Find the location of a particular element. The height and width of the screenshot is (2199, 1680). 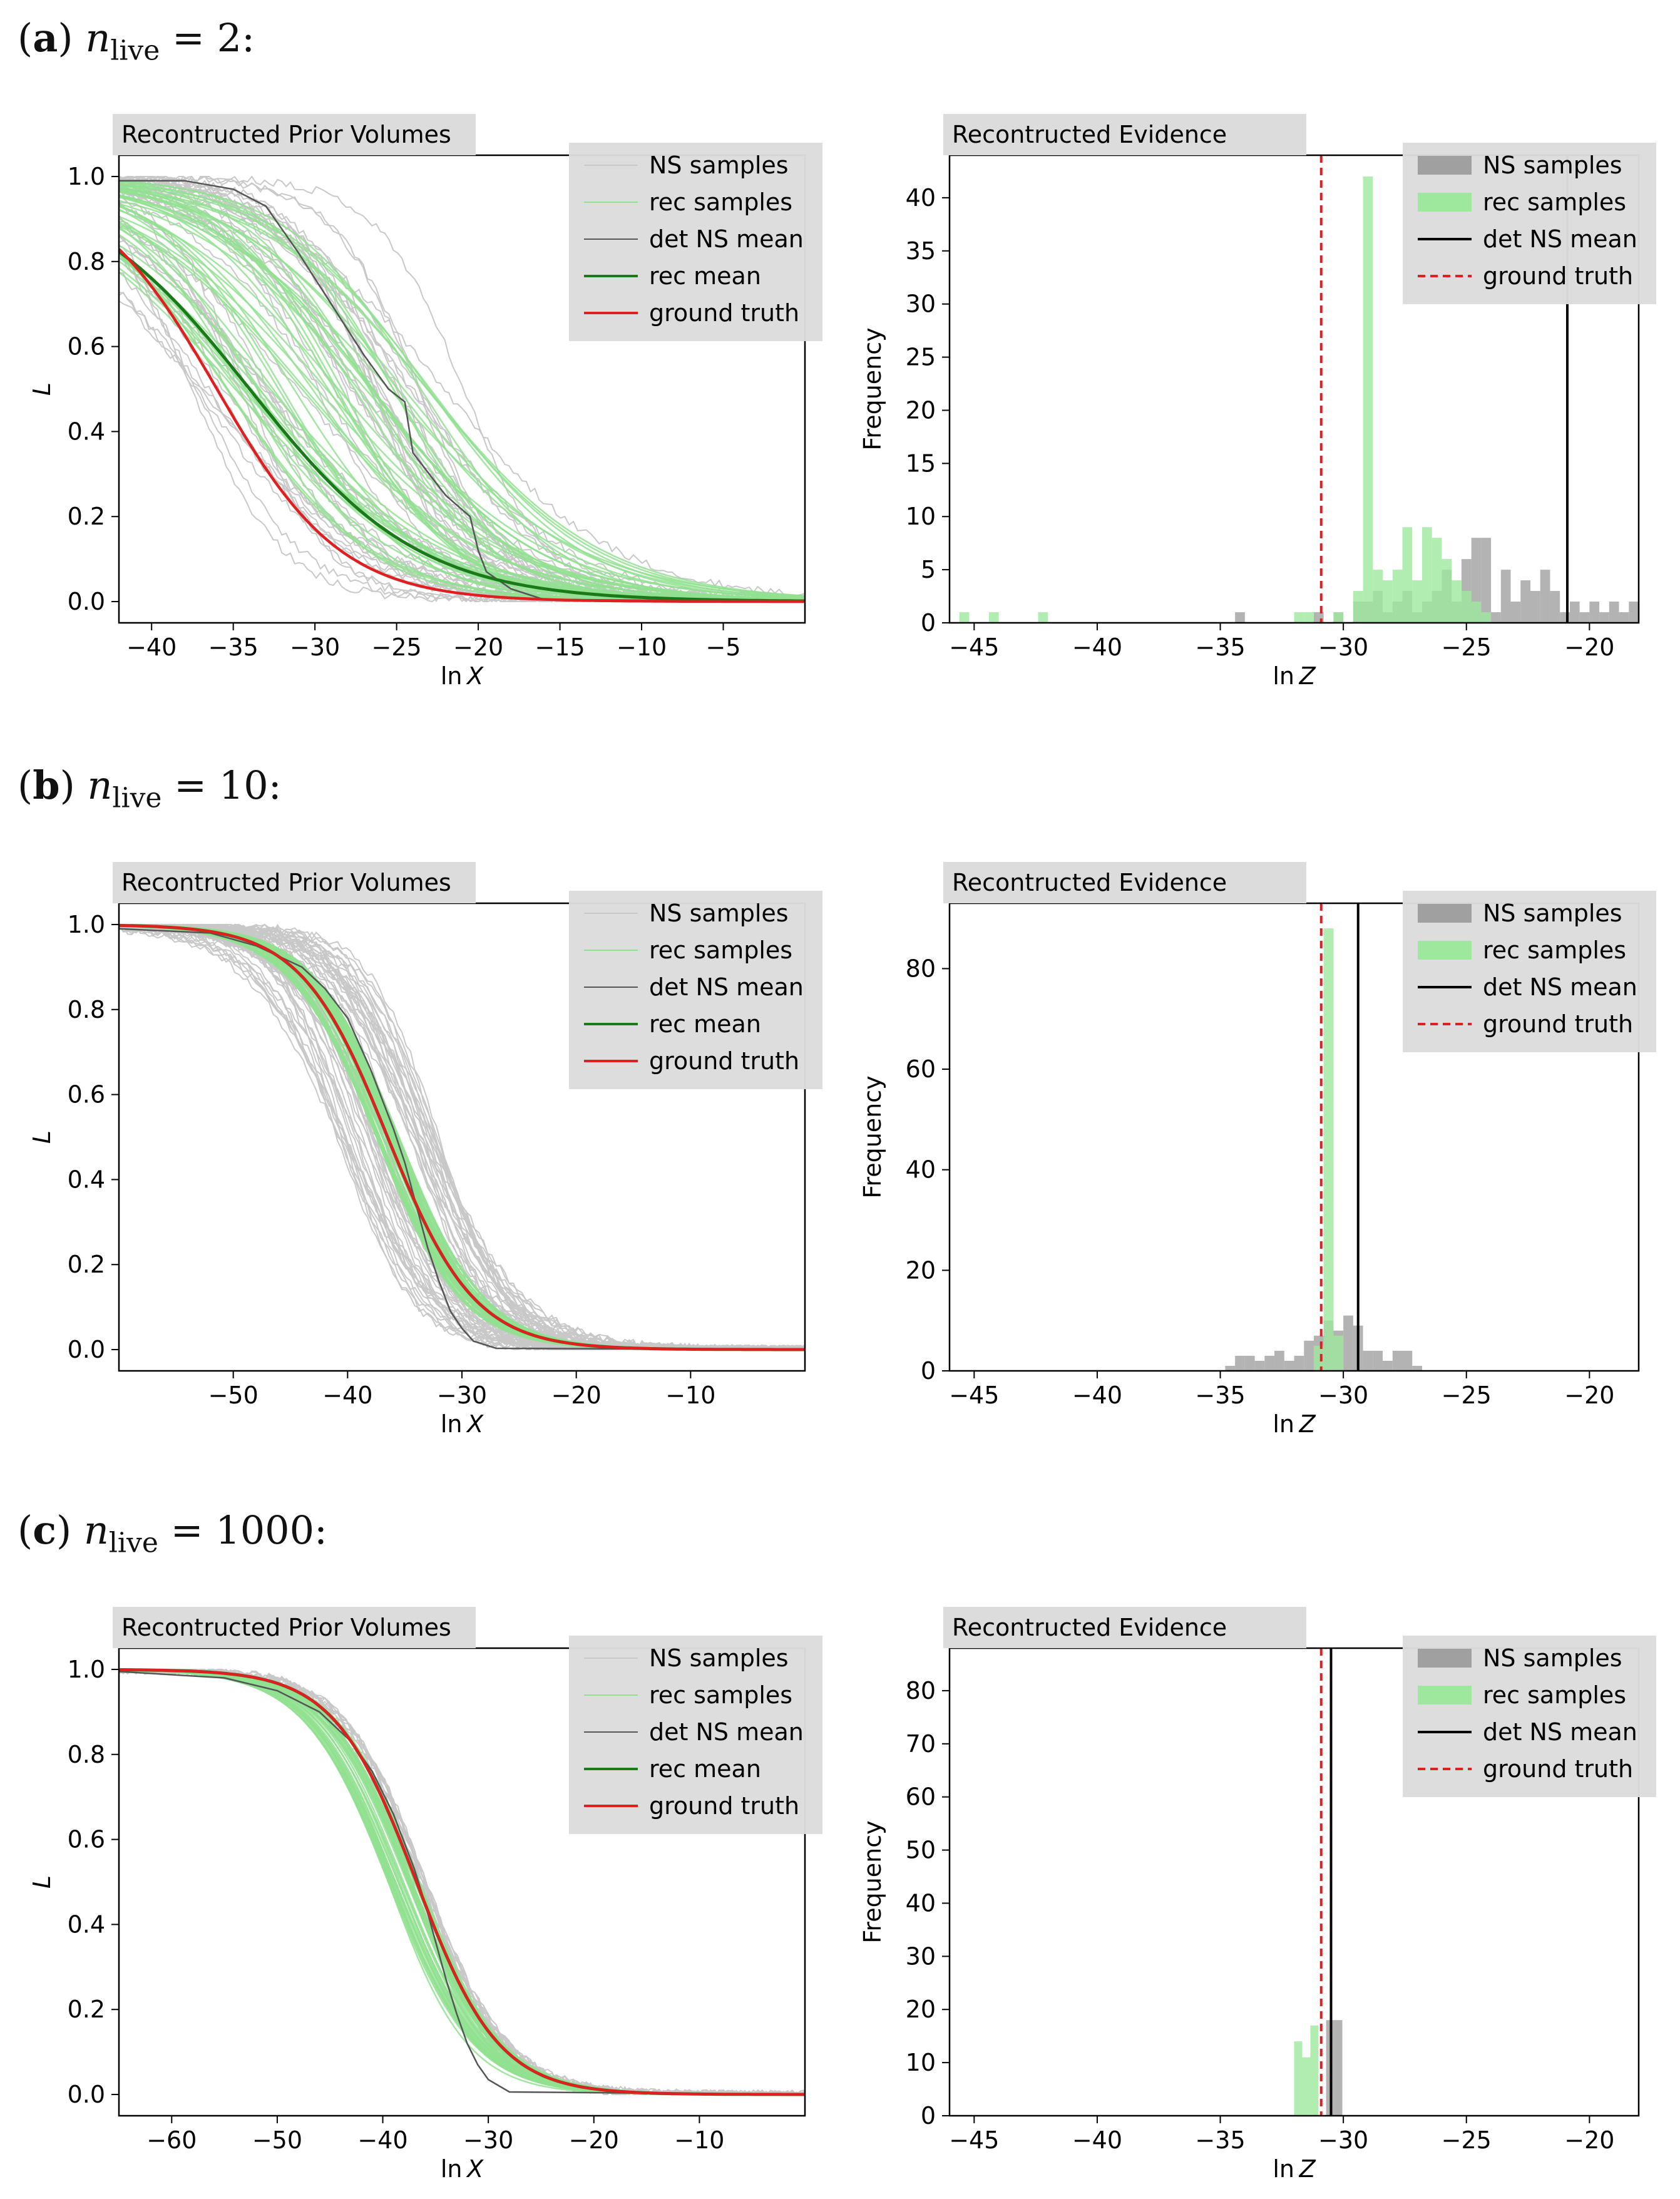

plot-area is located at coordinates (1299, 389).